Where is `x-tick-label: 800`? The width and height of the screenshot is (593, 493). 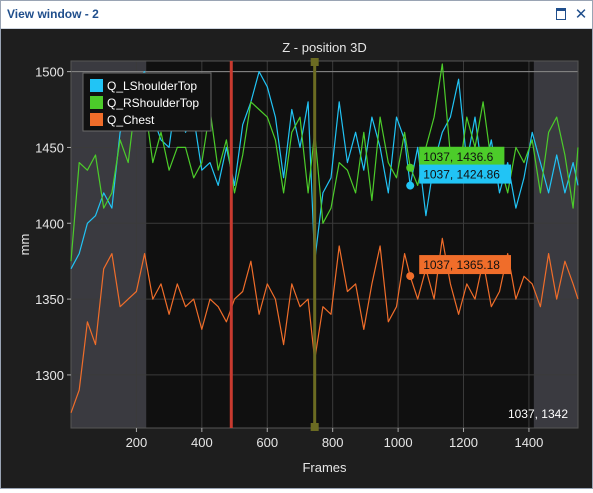 x-tick-label: 800 is located at coordinates (333, 442).